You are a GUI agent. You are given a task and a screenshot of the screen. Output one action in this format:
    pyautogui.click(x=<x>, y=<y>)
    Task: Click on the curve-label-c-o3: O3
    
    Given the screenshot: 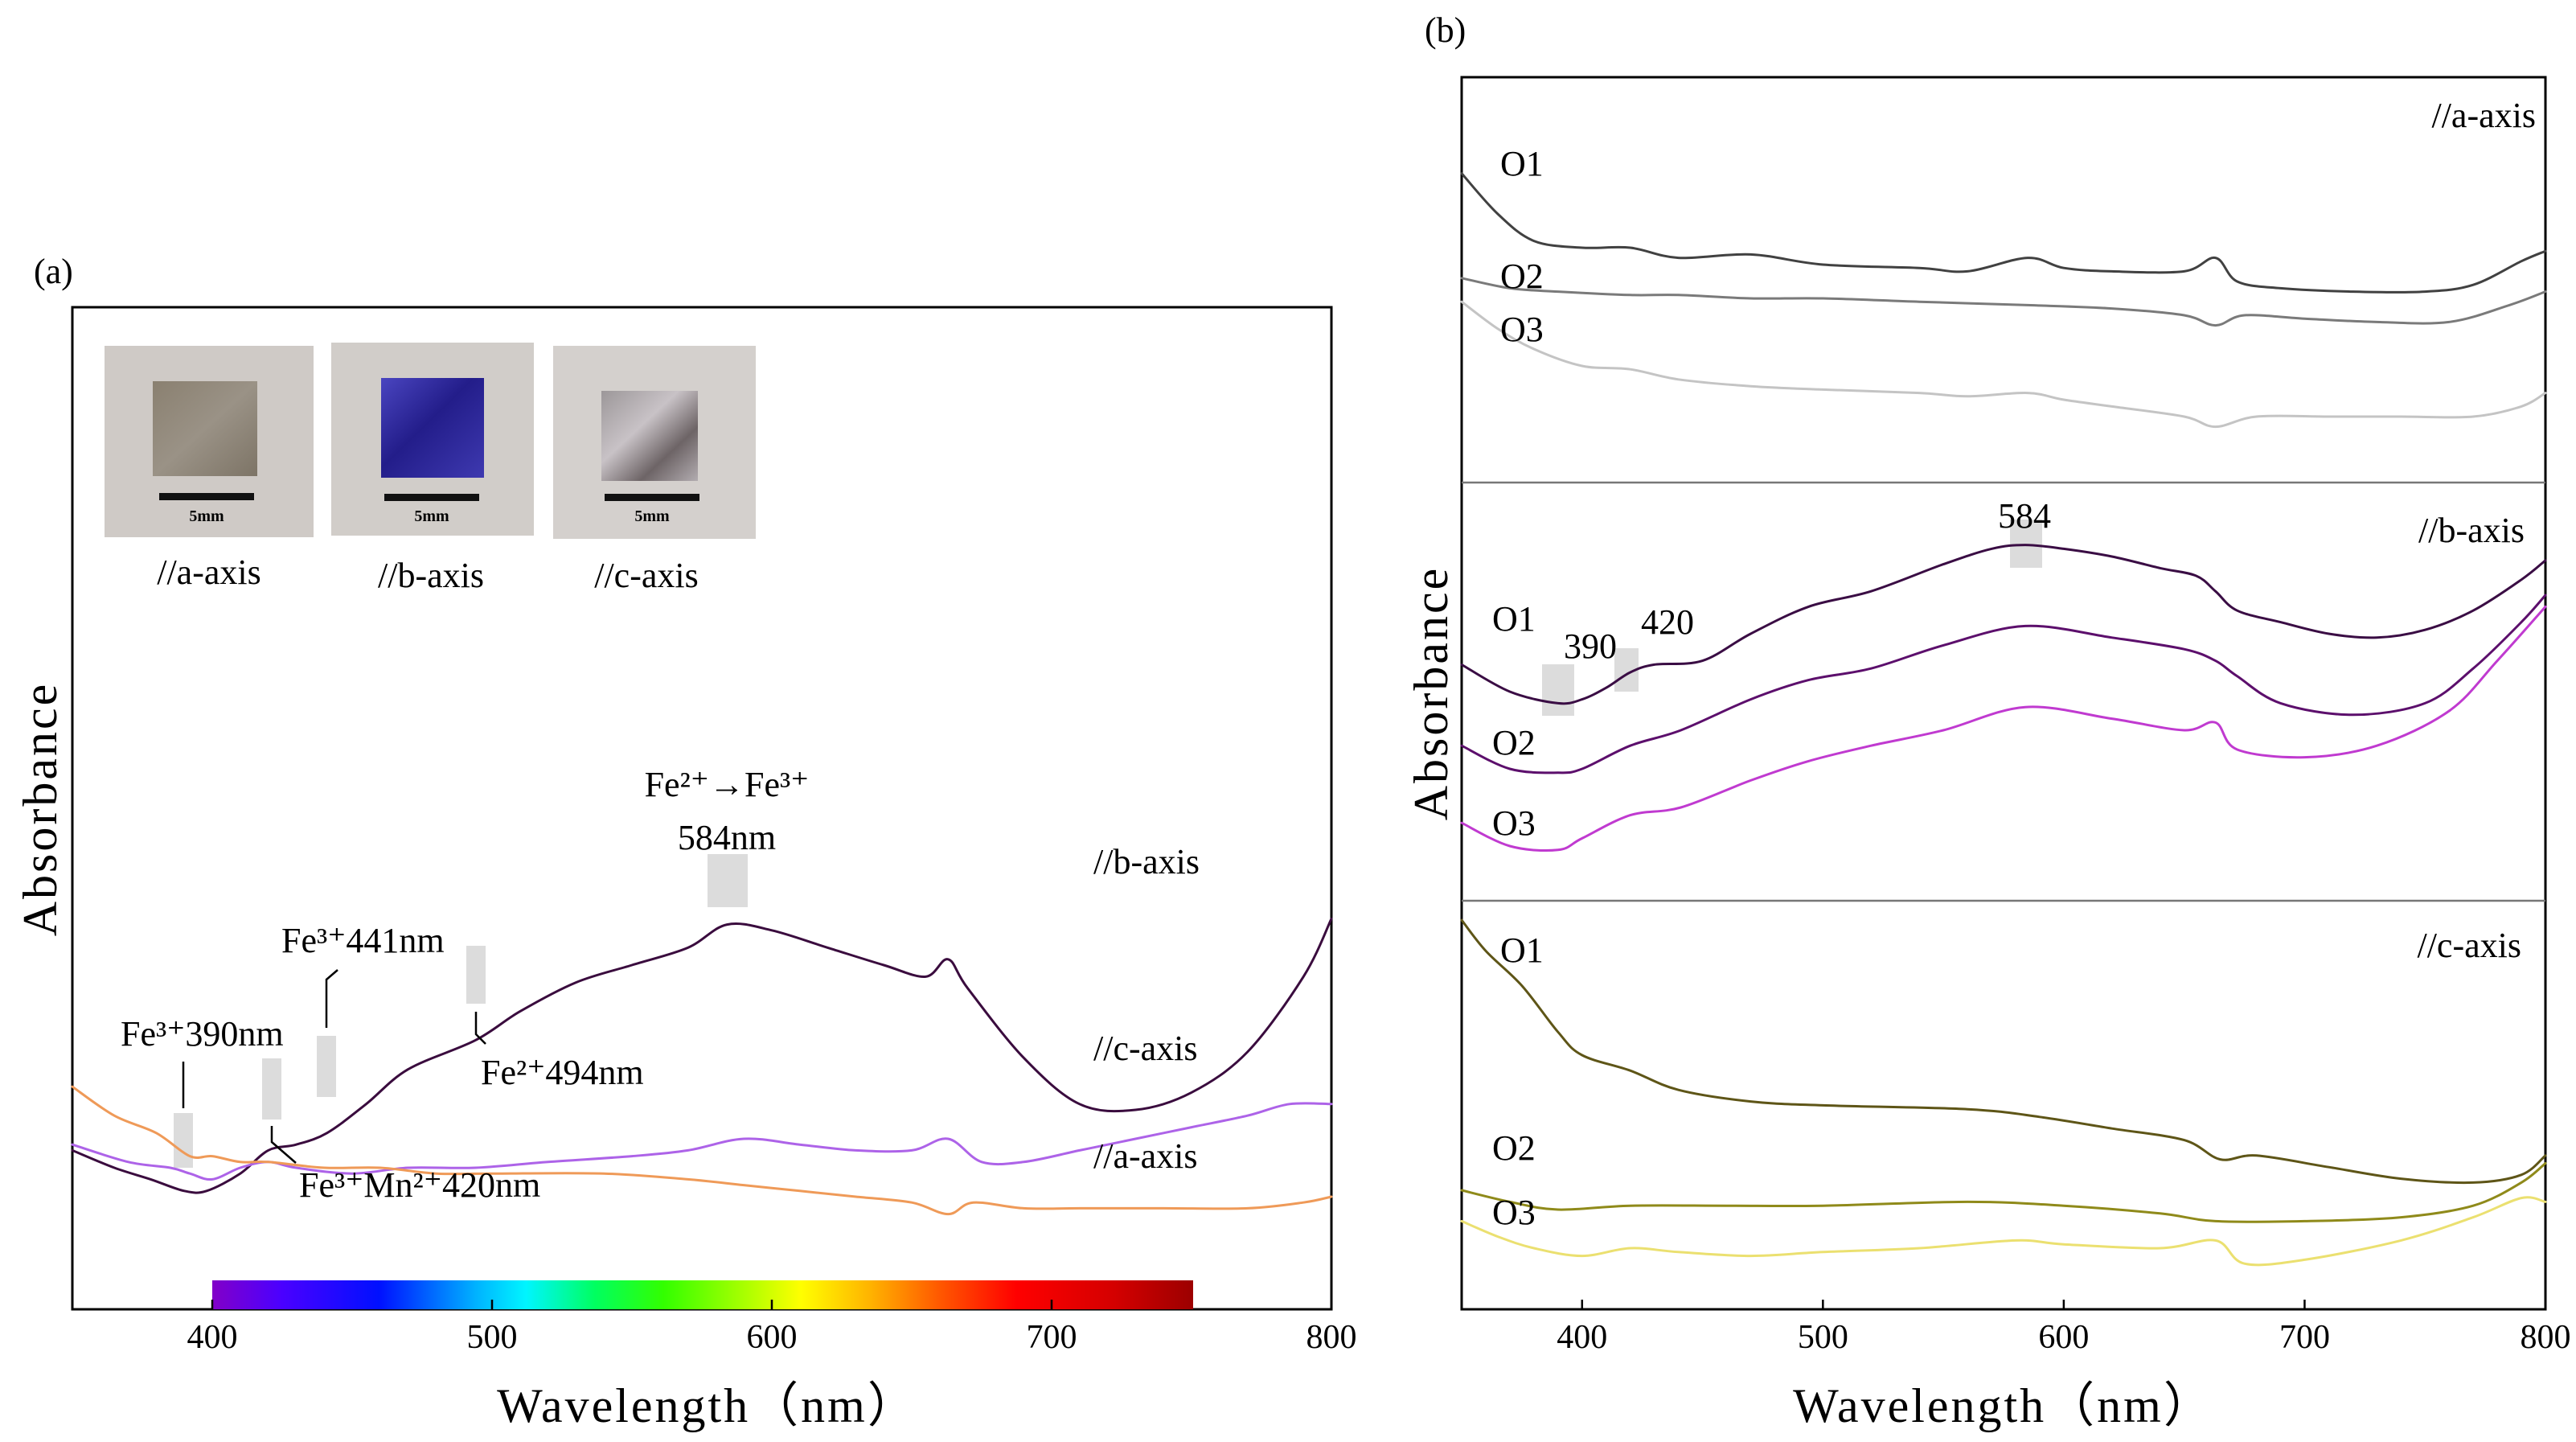 What is the action you would take?
    pyautogui.click(x=1514, y=1212)
    